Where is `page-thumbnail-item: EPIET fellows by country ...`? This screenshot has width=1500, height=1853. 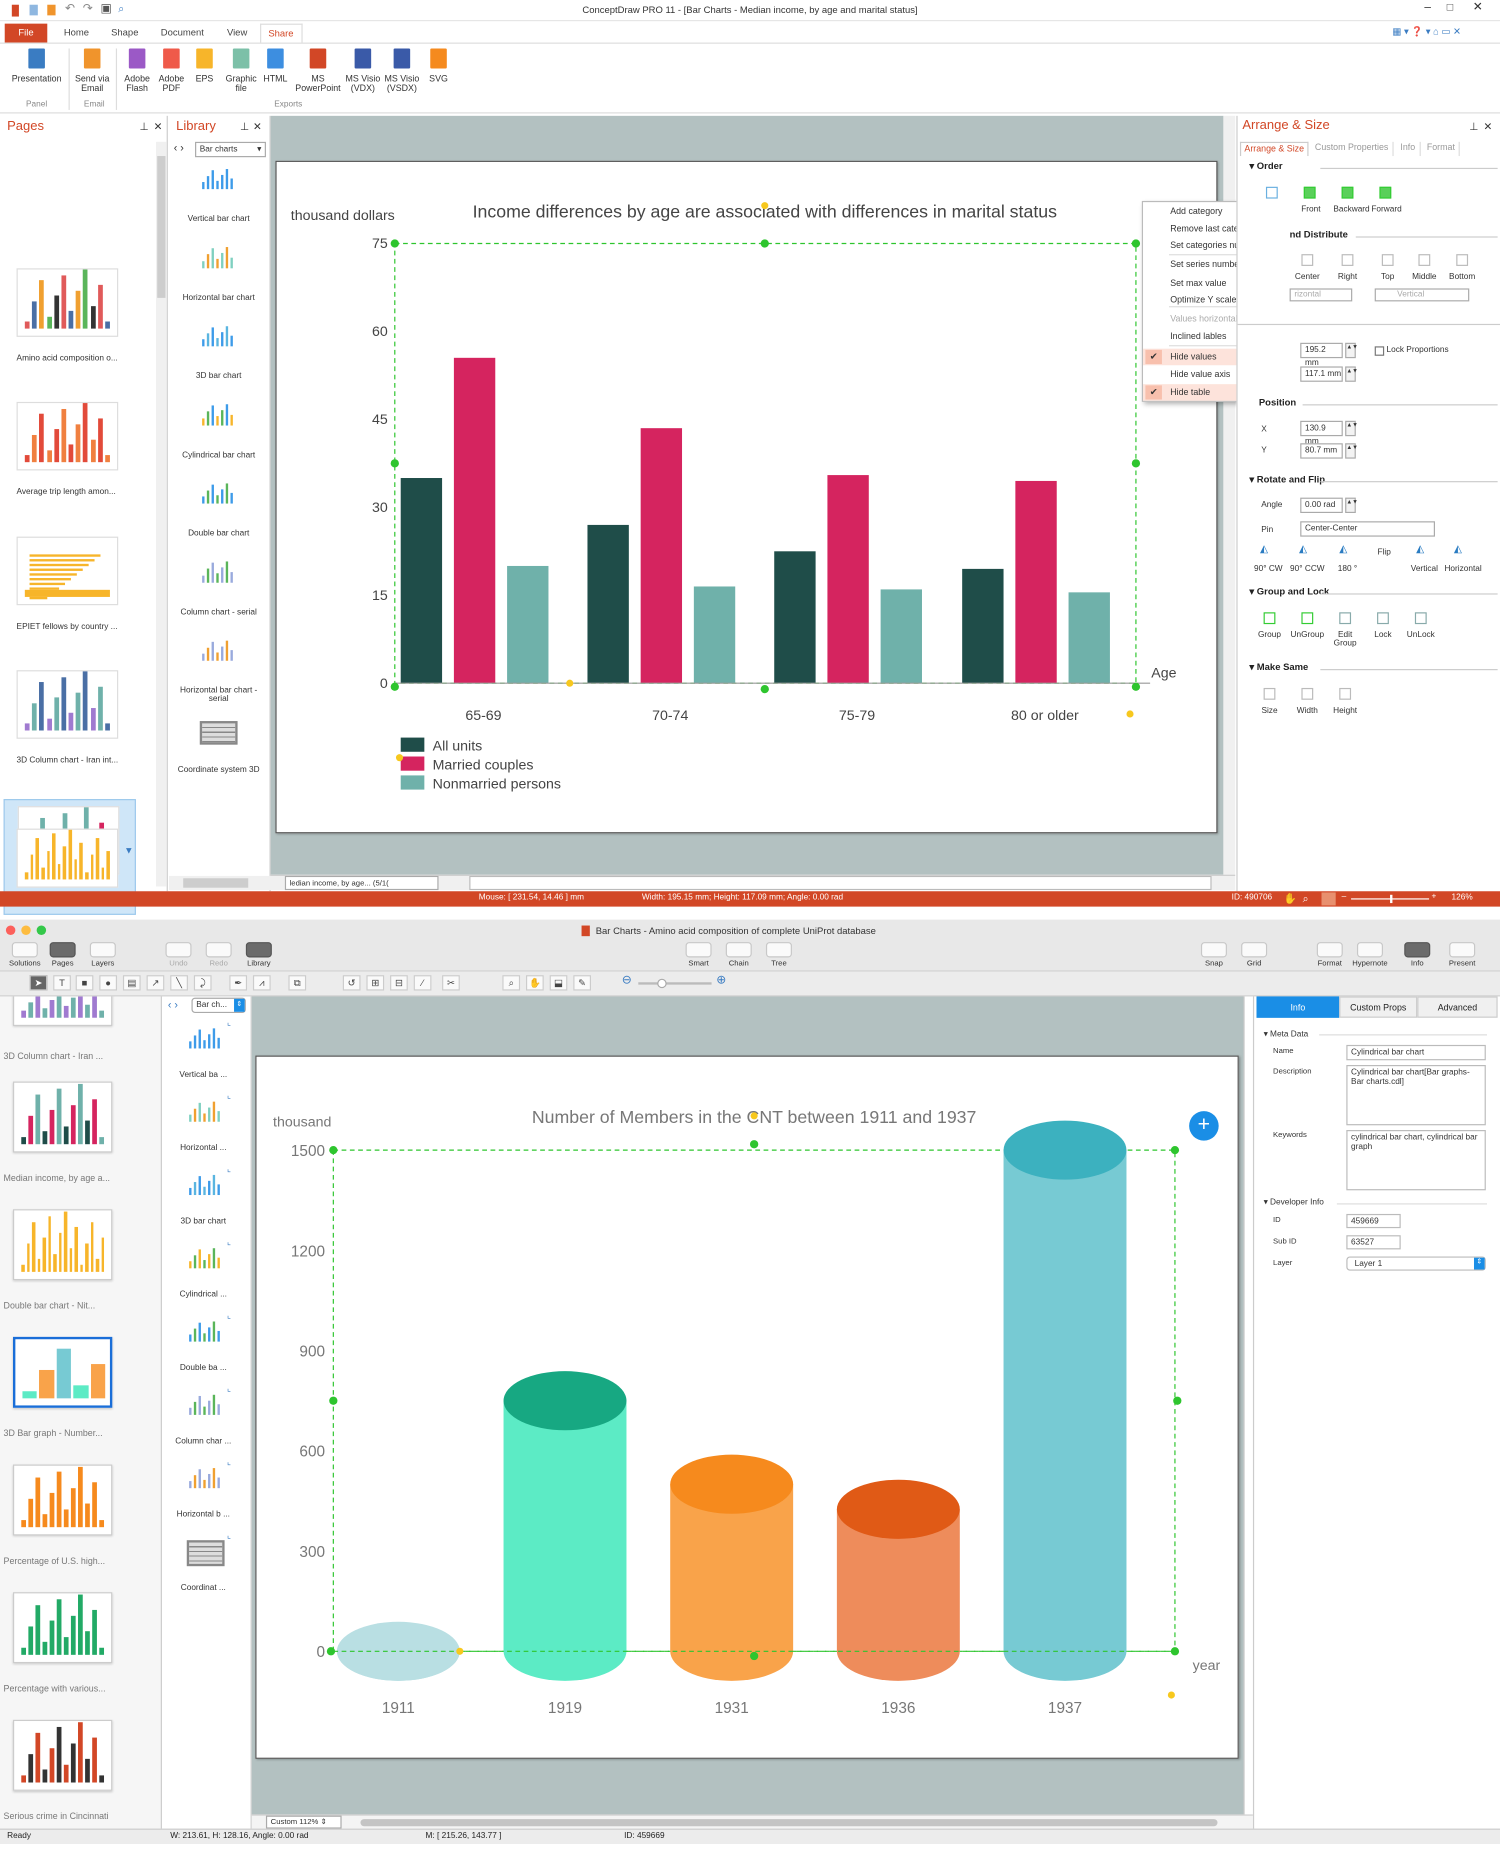 page-thumbnail-item: EPIET fellows by country ... is located at coordinates (70, 589).